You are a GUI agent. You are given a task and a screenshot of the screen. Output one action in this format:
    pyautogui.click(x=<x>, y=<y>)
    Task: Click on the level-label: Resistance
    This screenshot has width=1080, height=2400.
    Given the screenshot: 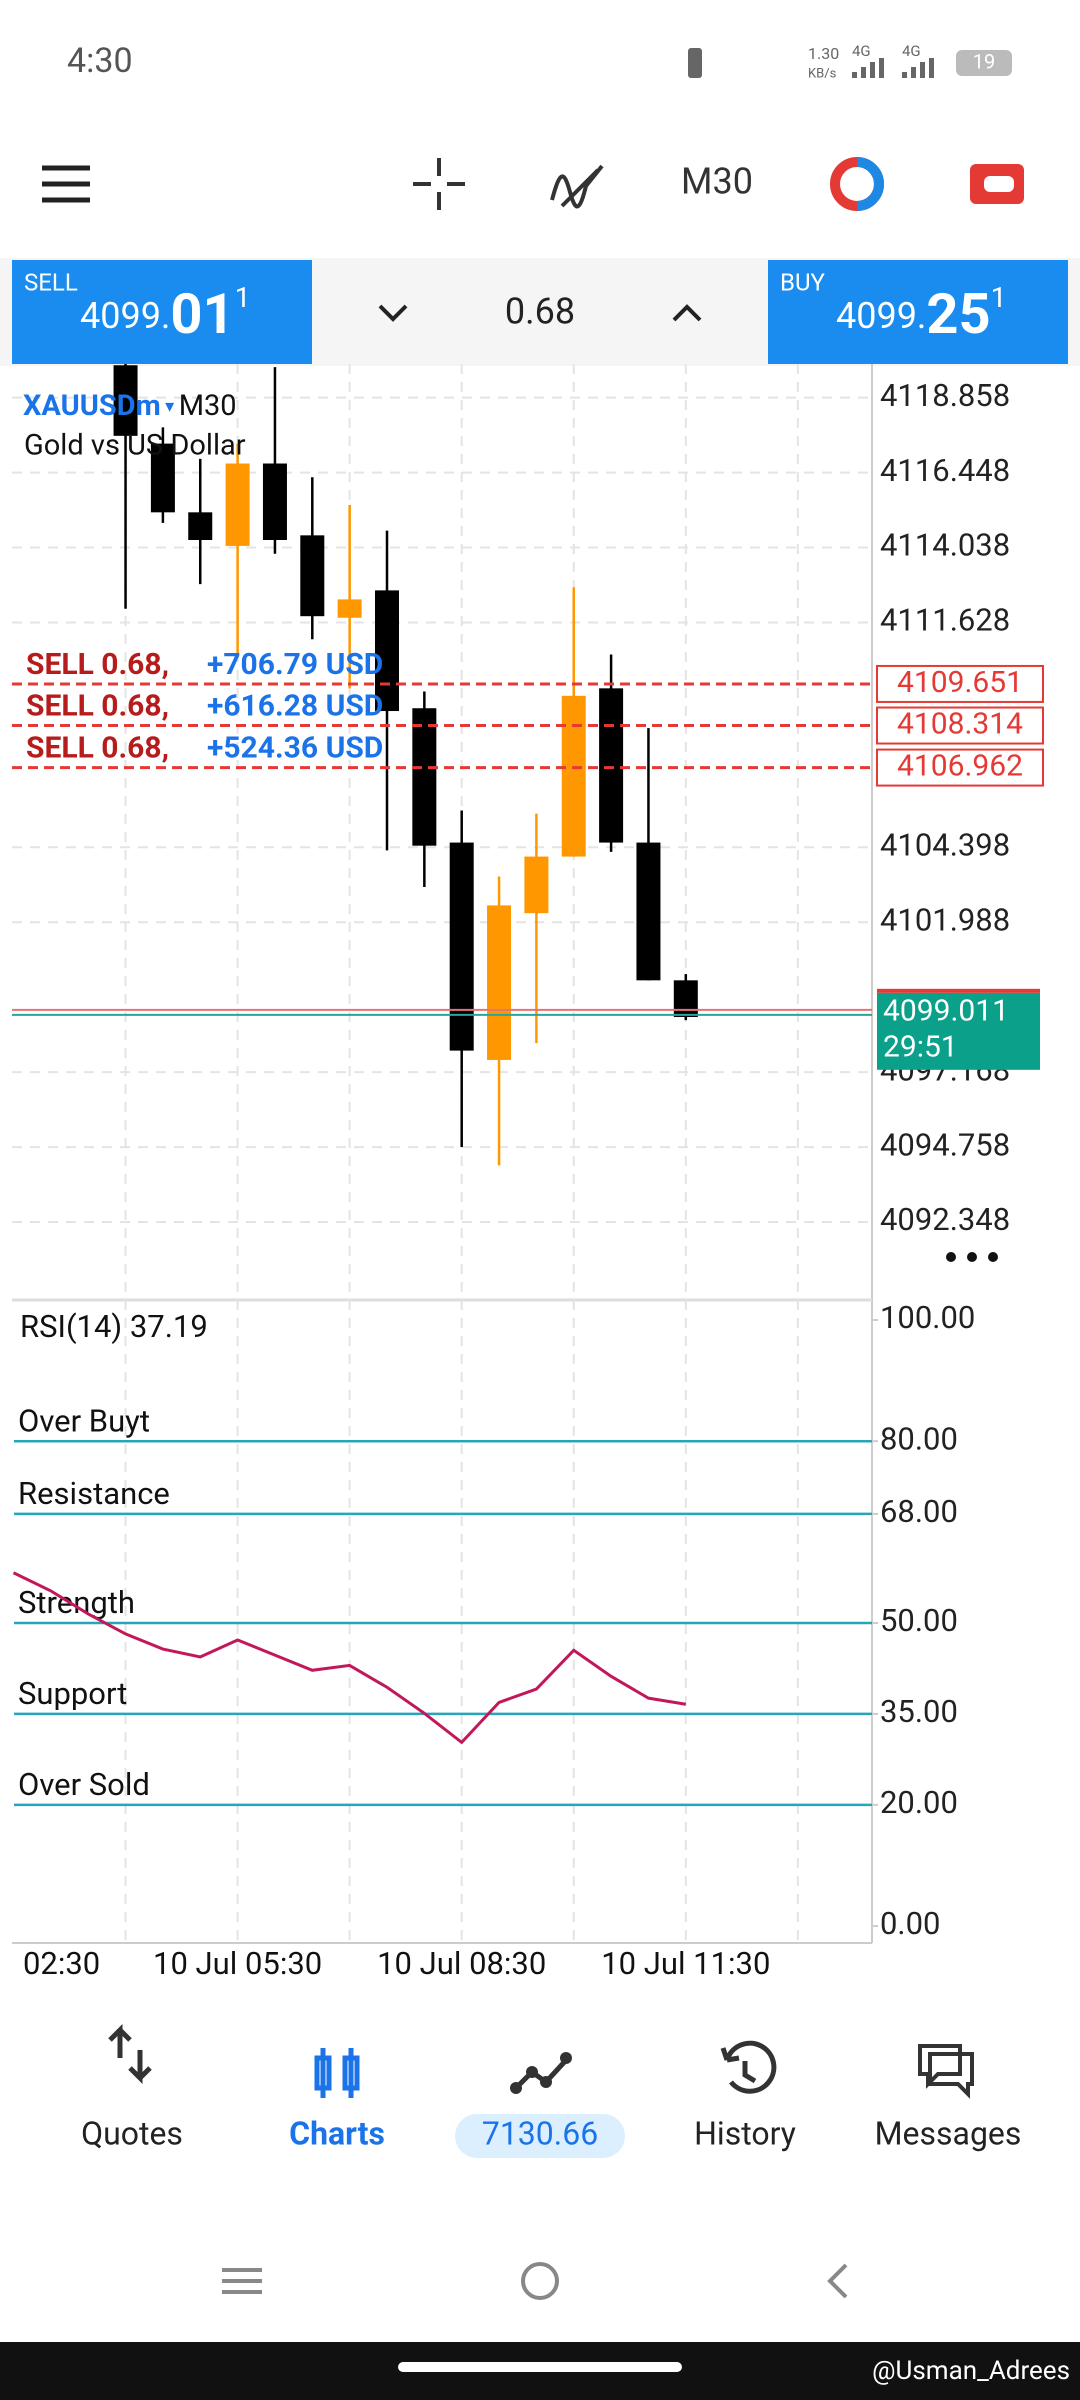 What is the action you would take?
    pyautogui.click(x=94, y=1493)
    